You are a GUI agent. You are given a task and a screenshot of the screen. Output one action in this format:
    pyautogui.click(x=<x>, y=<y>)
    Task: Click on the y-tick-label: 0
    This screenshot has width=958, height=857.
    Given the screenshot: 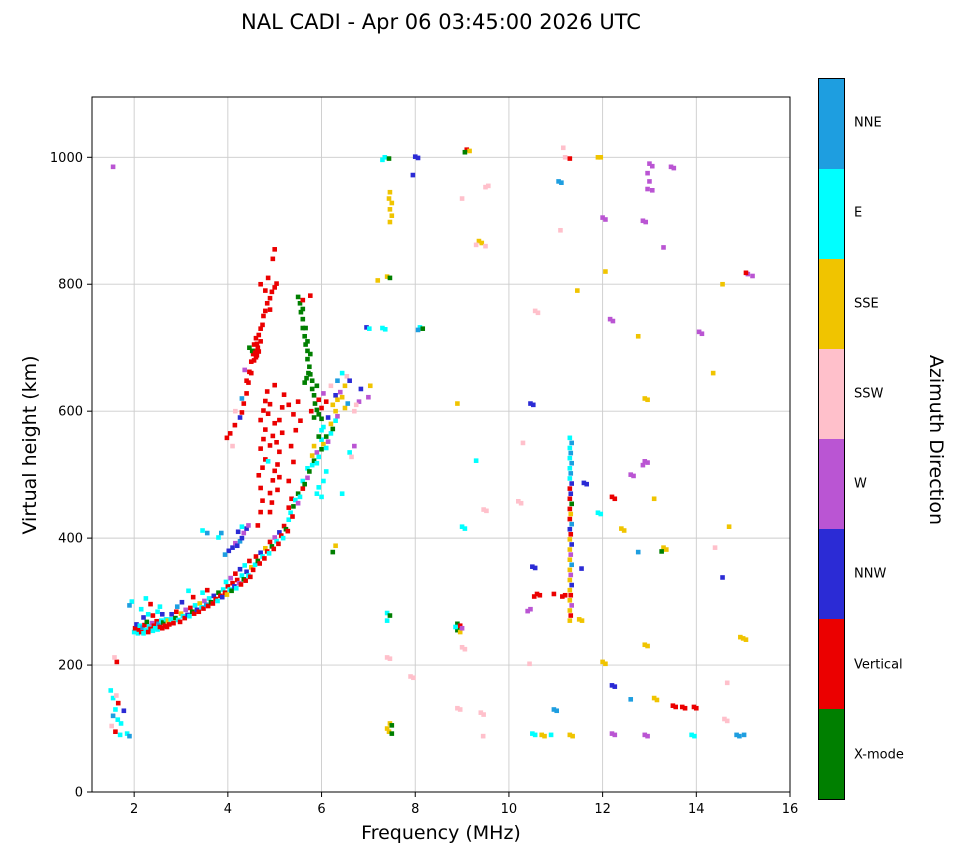 What is the action you would take?
    pyautogui.click(x=79, y=793)
    